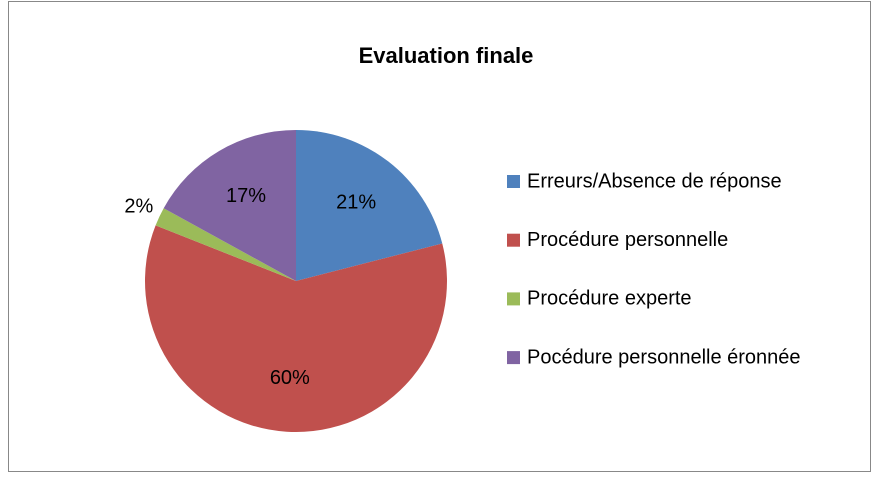  I want to click on legend-label: Erreurs/Absence de réponse, so click(654, 181).